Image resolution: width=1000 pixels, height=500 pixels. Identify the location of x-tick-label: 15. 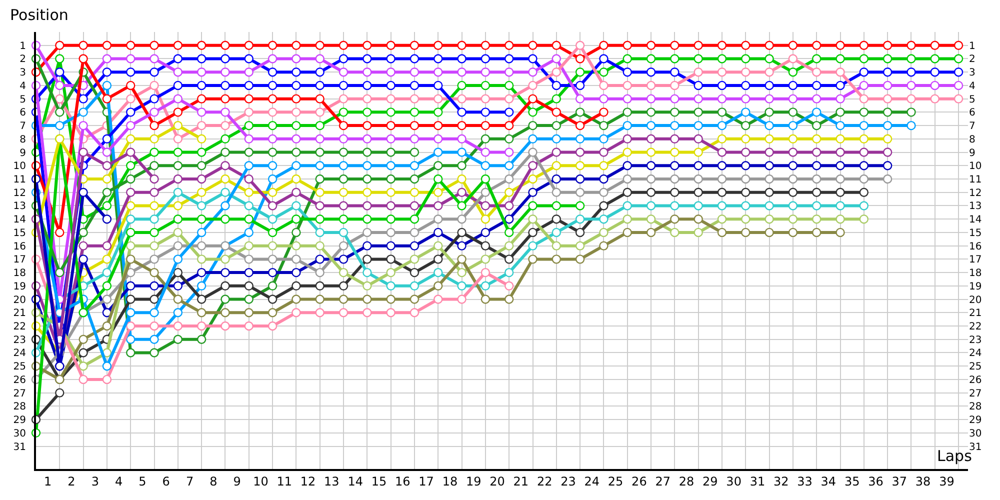
(379, 481).